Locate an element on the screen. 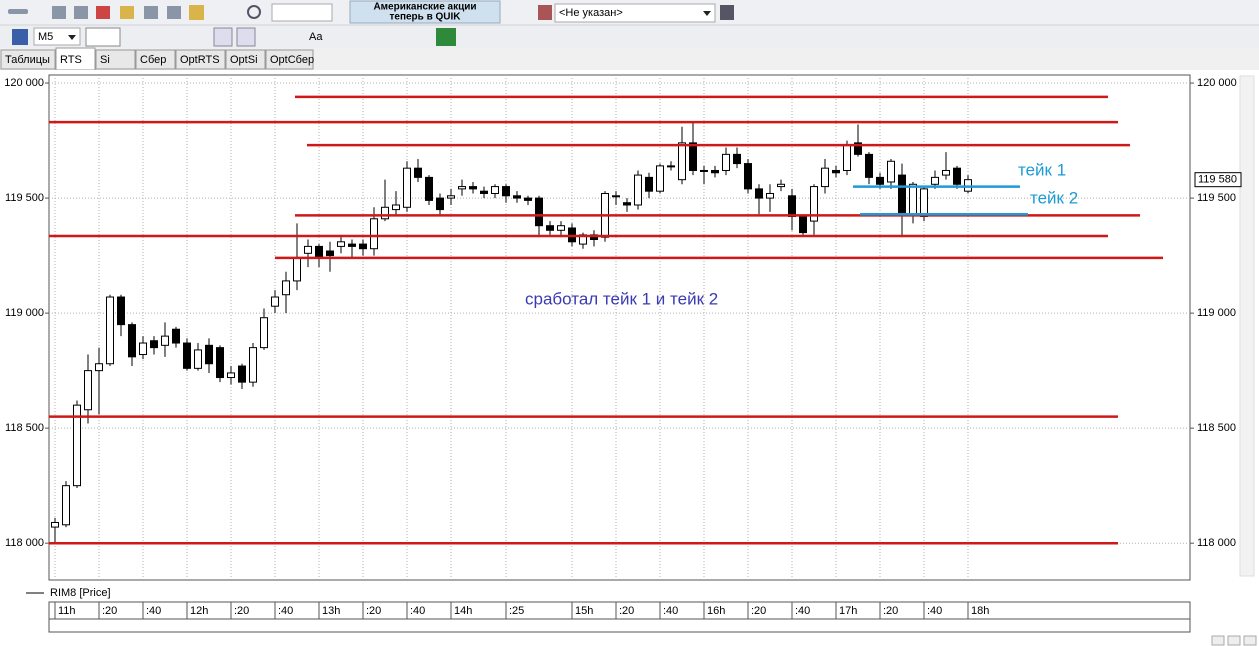 This screenshot has height=646, width=1259. account-select is located at coordinates (635, 13).